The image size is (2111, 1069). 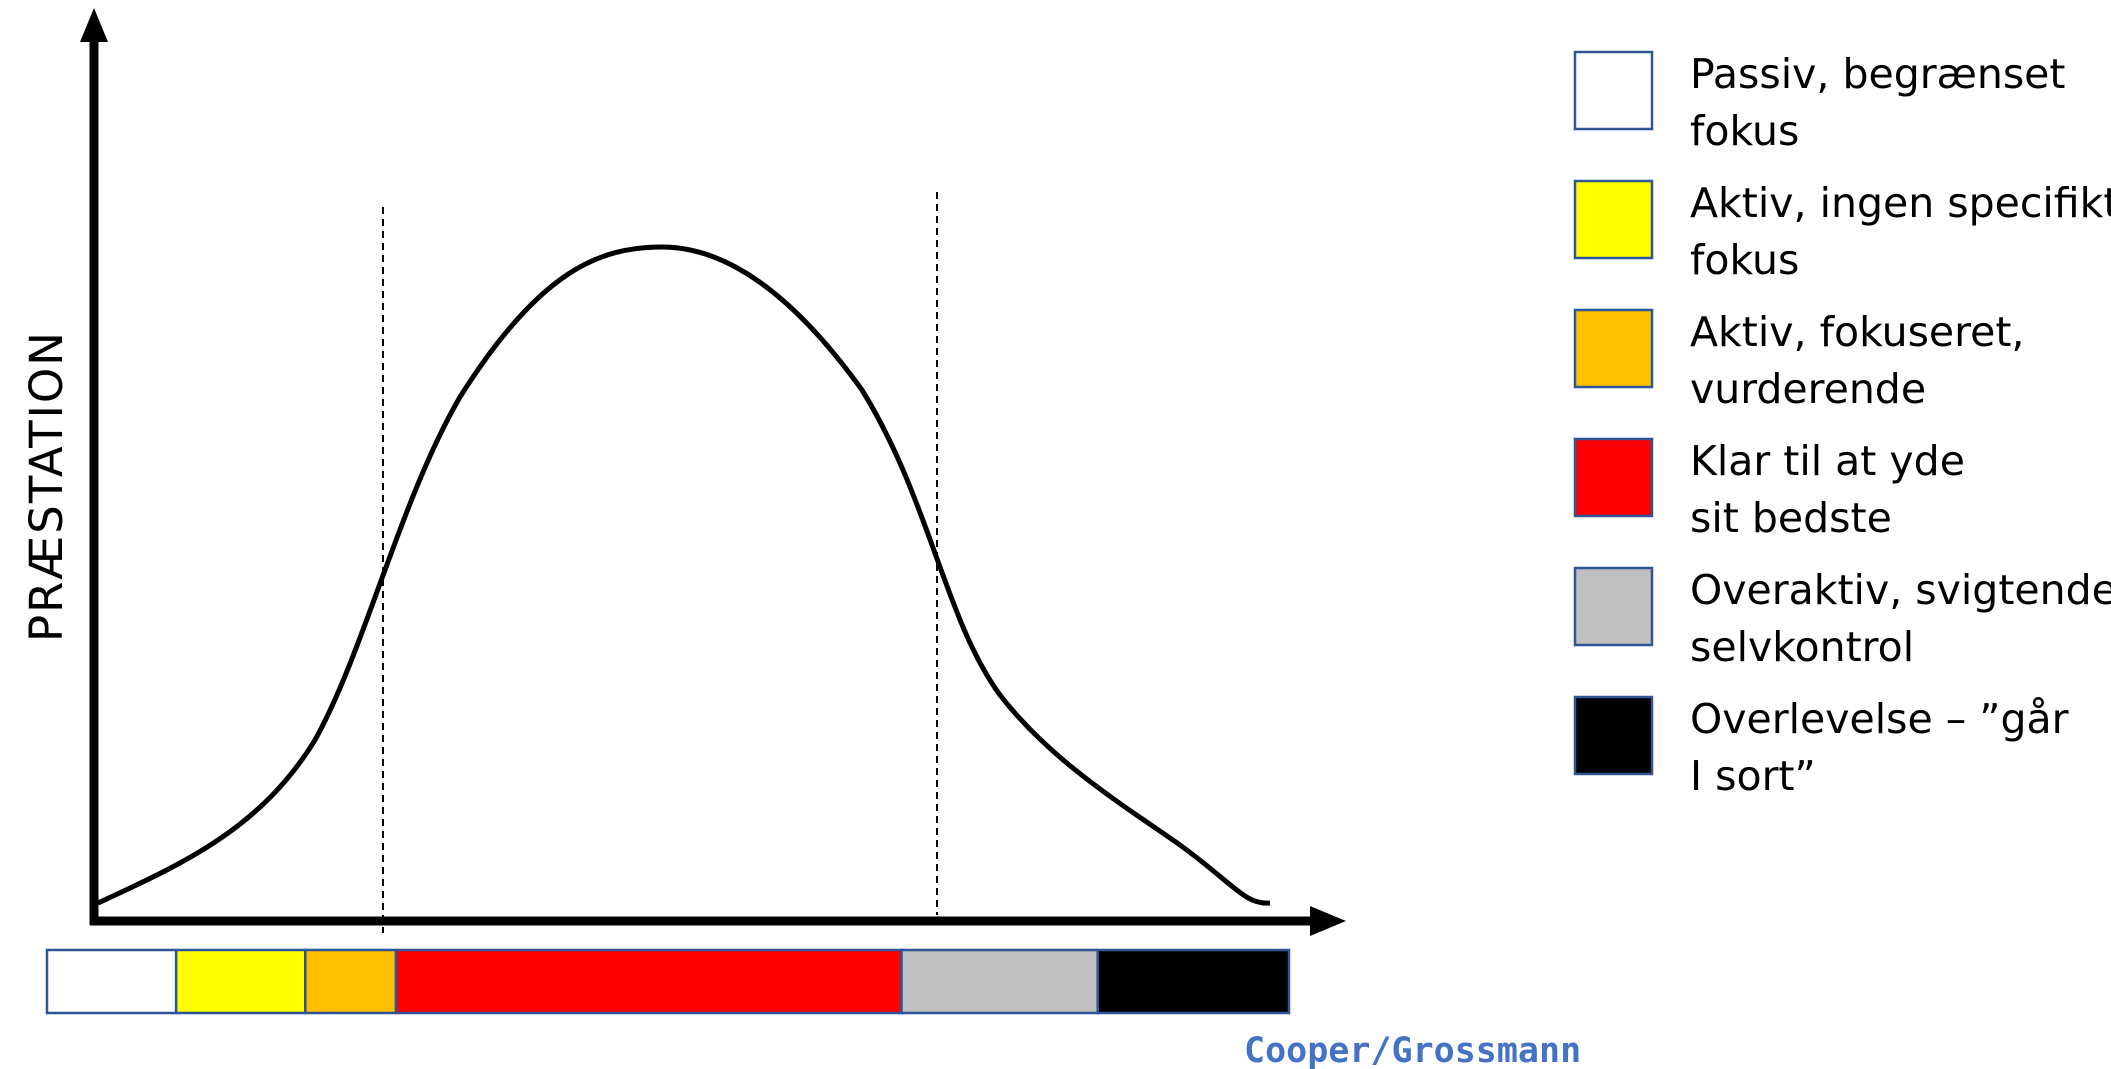 What do you see at coordinates (1900, 203) in the screenshot?
I see `legend-label-line: Aktiv, ingen specifikt` at bounding box center [1900, 203].